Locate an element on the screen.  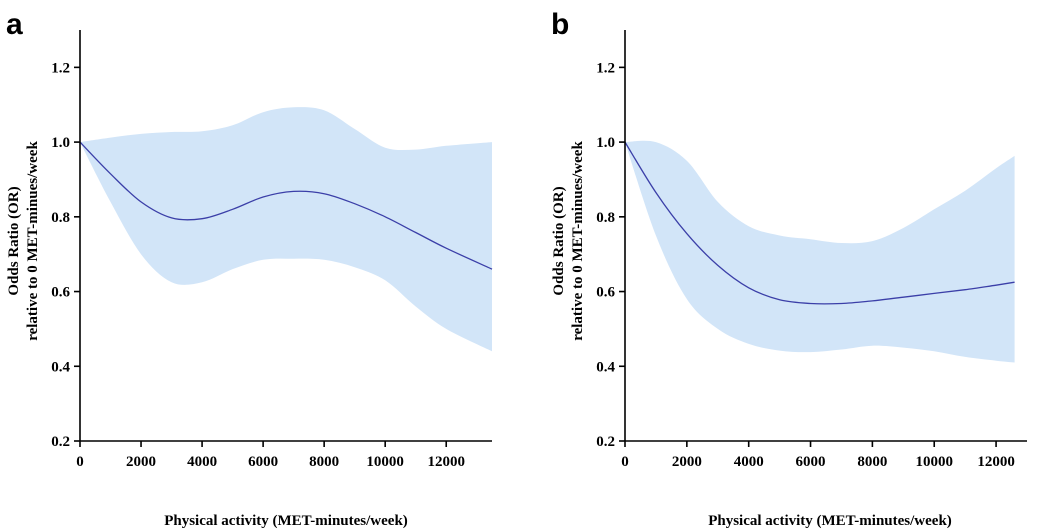
panel-a-x-ticks: 0 2000 4000 6000 8000 10000 12000 is located at coordinates (270, 455).